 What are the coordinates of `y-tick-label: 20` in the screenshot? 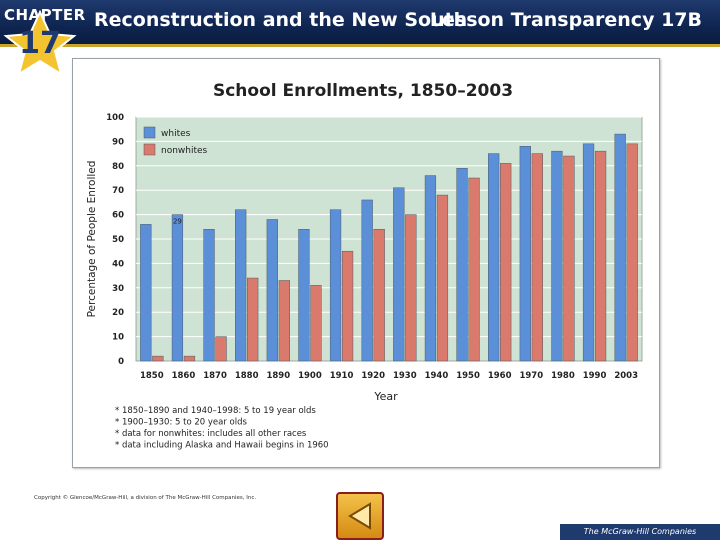 It's located at (118, 313).